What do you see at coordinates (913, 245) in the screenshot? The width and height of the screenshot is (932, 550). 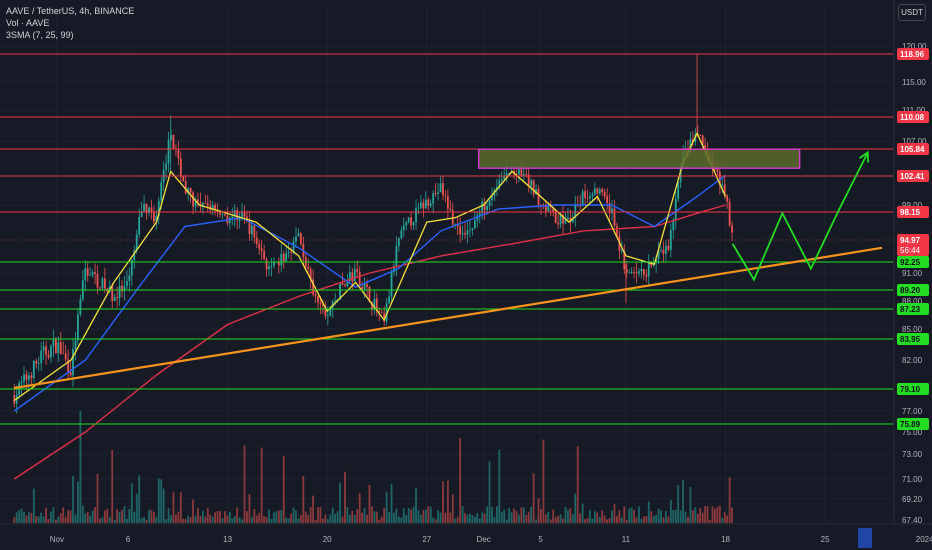 I see `current-price-badge` at bounding box center [913, 245].